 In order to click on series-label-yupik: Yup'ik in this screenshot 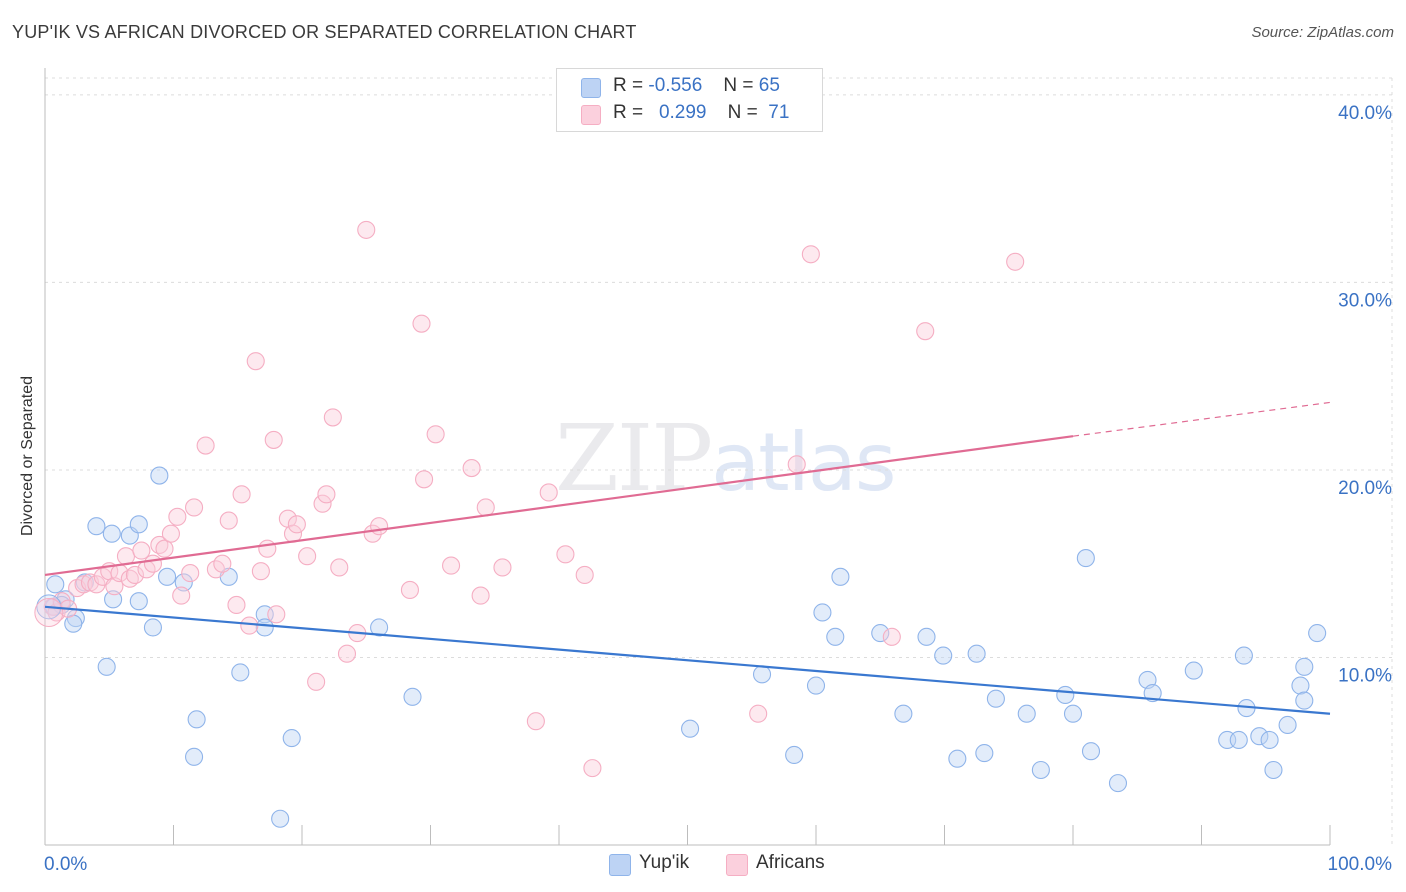, I will do `click(664, 862)`.